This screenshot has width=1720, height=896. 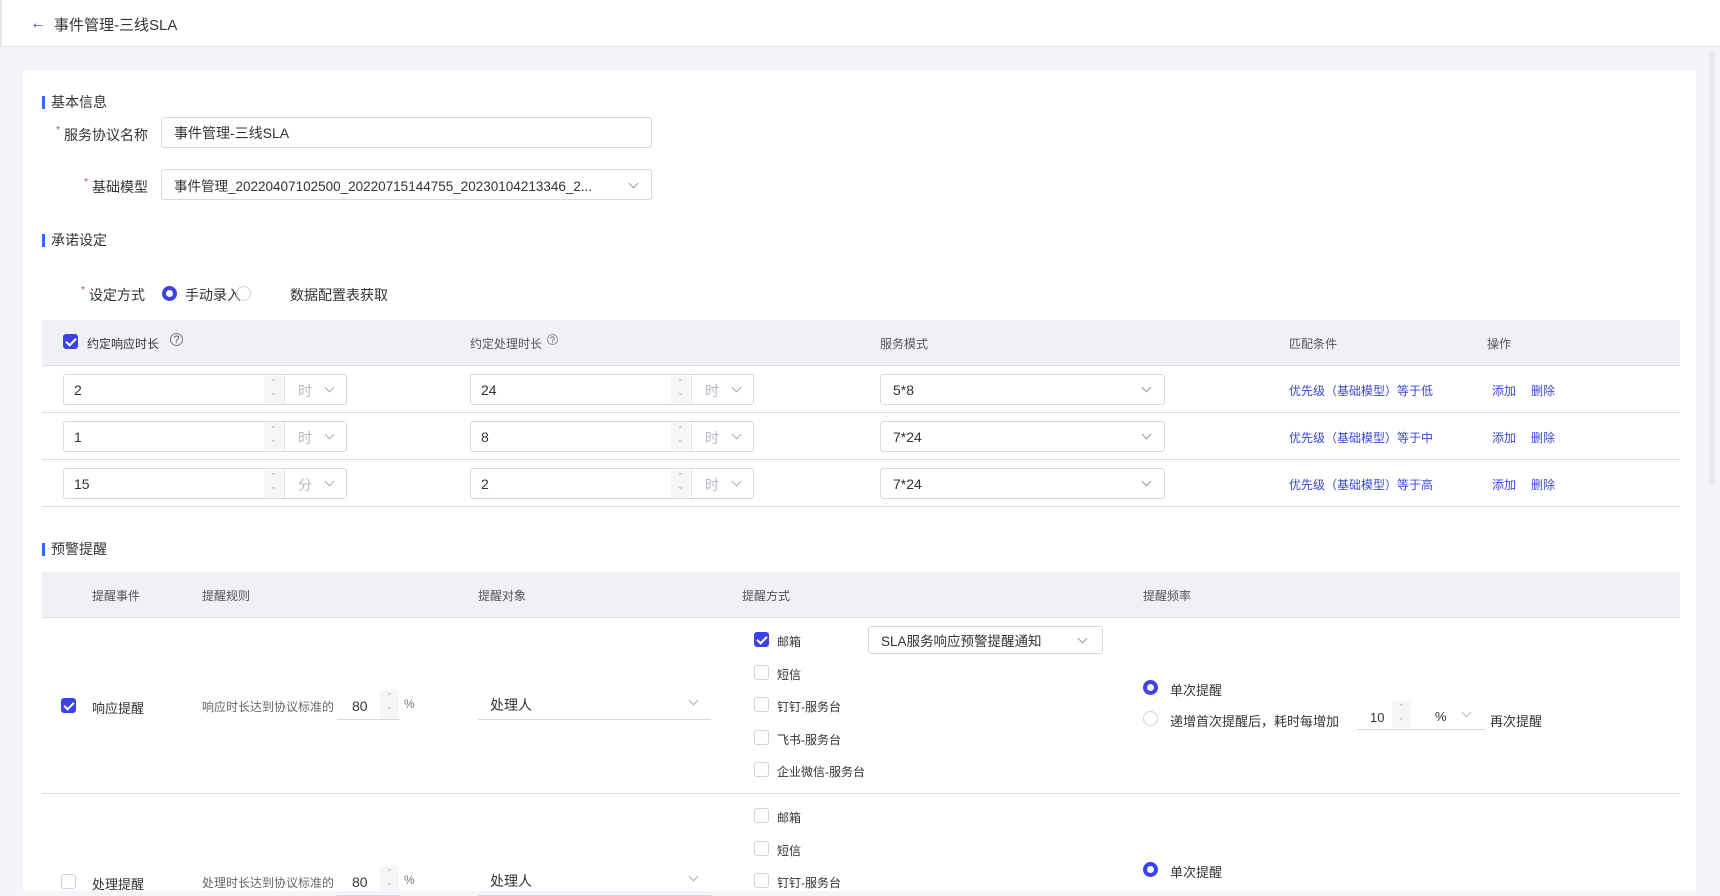 What do you see at coordinates (38, 23) in the screenshot?
I see `arrow-left-icon: ←` at bounding box center [38, 23].